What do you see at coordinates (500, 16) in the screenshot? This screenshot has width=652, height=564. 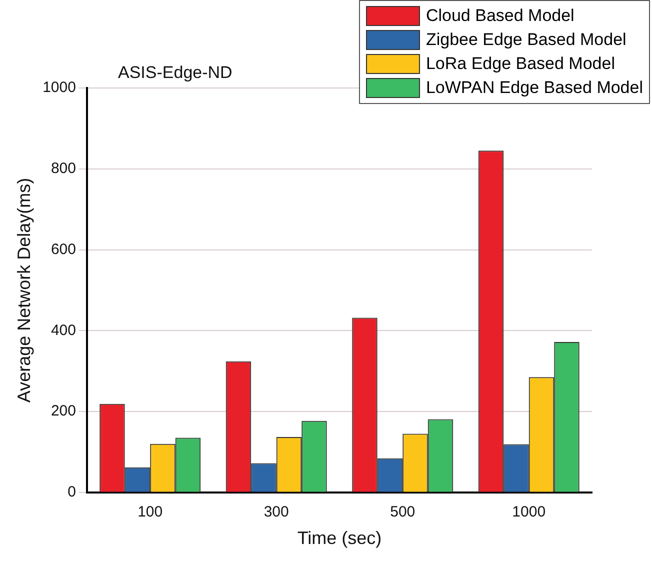 I see `legend-label: Cloud Based Model` at bounding box center [500, 16].